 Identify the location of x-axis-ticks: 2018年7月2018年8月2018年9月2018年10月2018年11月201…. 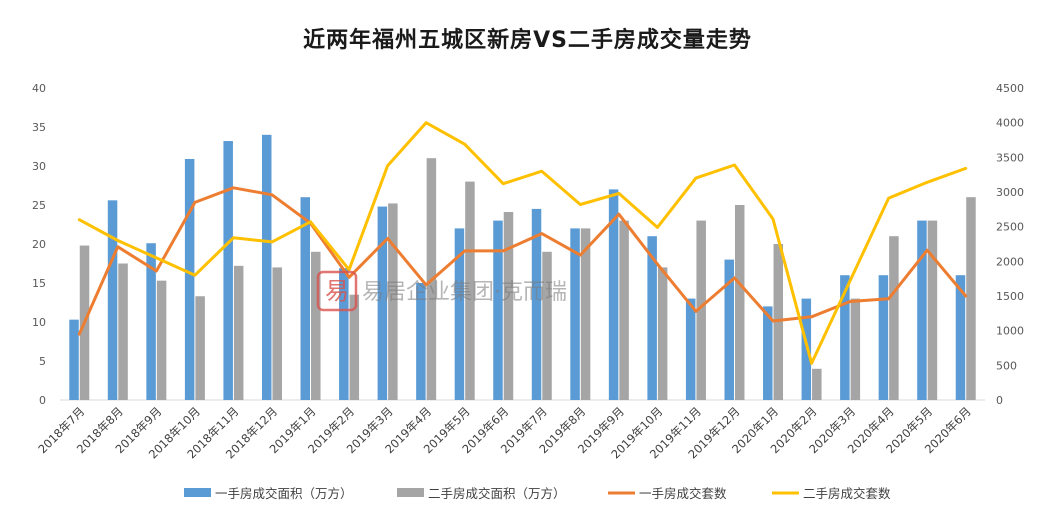
(504, 432).